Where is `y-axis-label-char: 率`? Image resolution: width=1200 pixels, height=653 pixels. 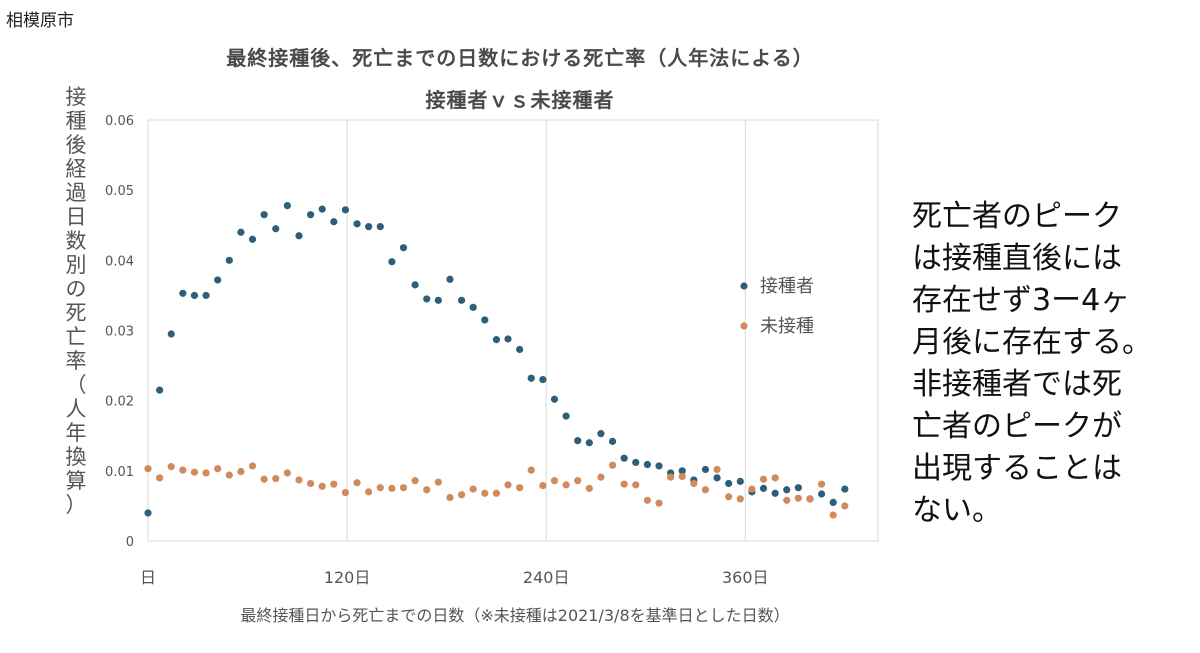 y-axis-label-char: 率 is located at coordinates (76, 361).